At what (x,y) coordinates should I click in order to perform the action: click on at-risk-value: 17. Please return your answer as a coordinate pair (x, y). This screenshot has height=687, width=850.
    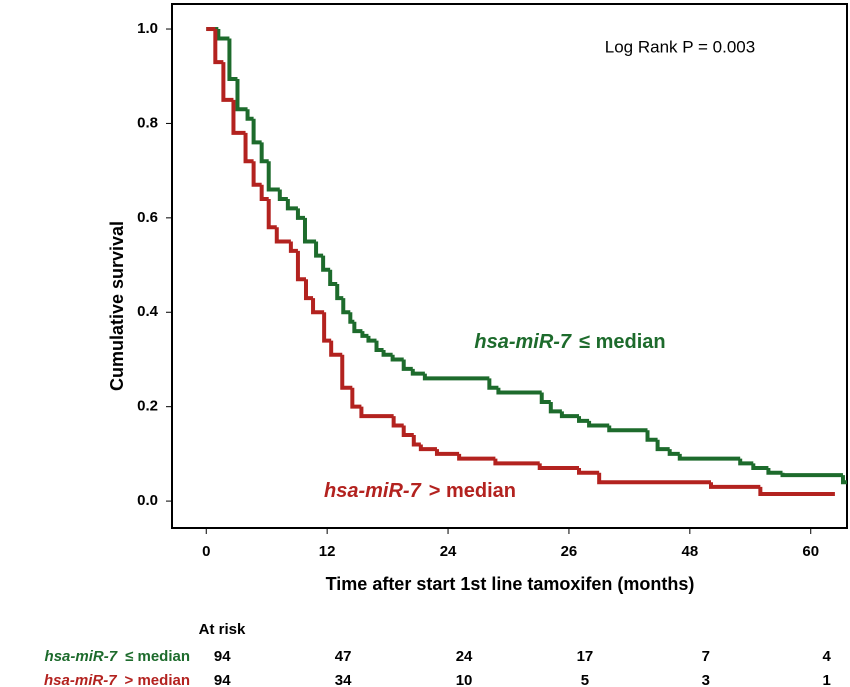
    Looking at the image, I should click on (585, 656).